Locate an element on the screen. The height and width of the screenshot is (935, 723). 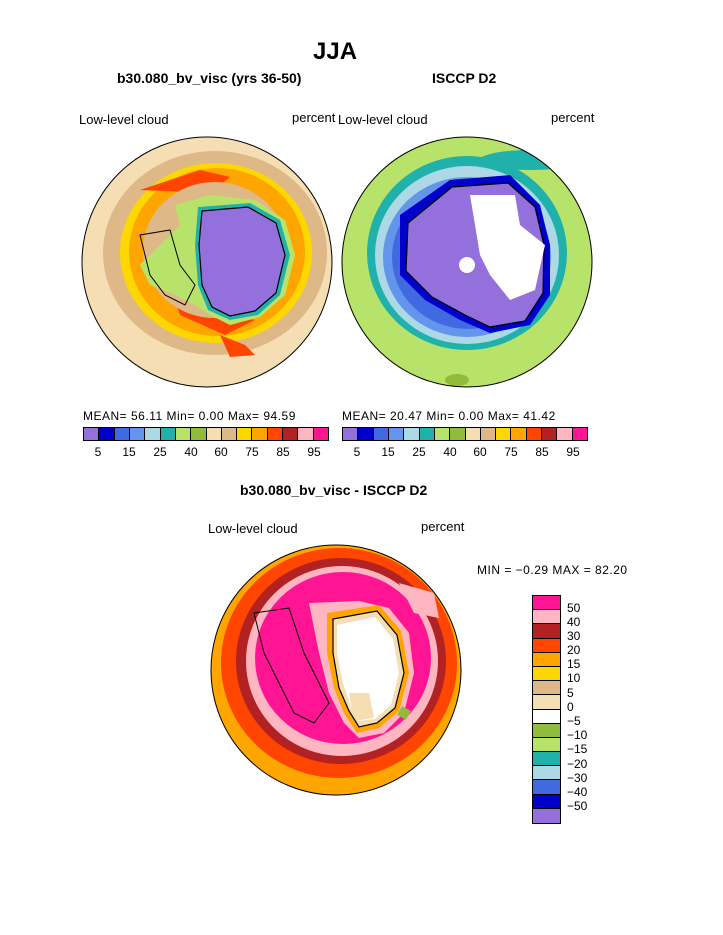
diff-colorbar is located at coordinates (546, 709).